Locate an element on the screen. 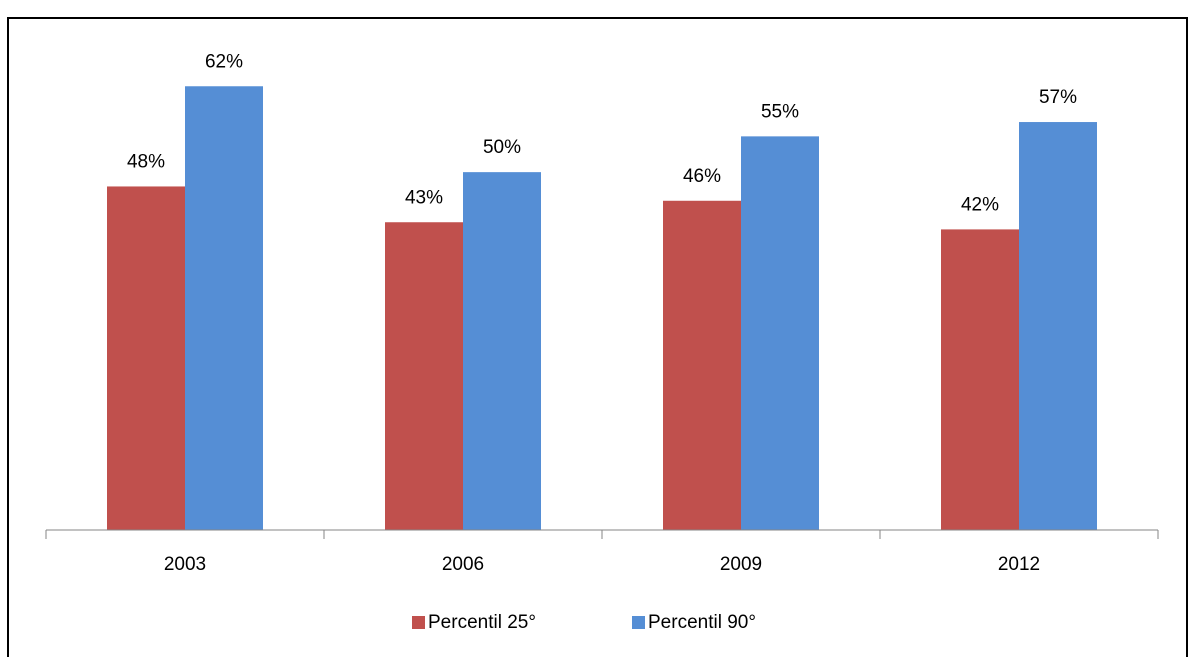 This screenshot has height=657, width=1188. data-label: 62% is located at coordinates (224, 61).